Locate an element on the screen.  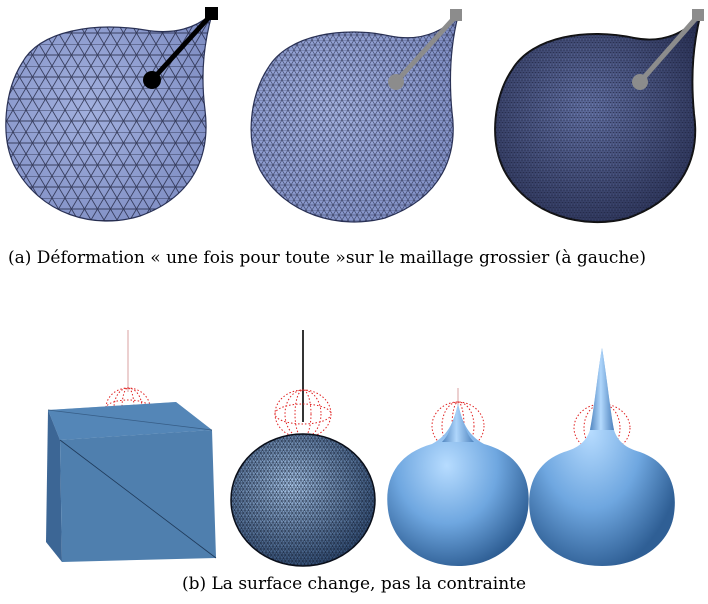
medium-mesh-panel is located at coordinates (356, 116).